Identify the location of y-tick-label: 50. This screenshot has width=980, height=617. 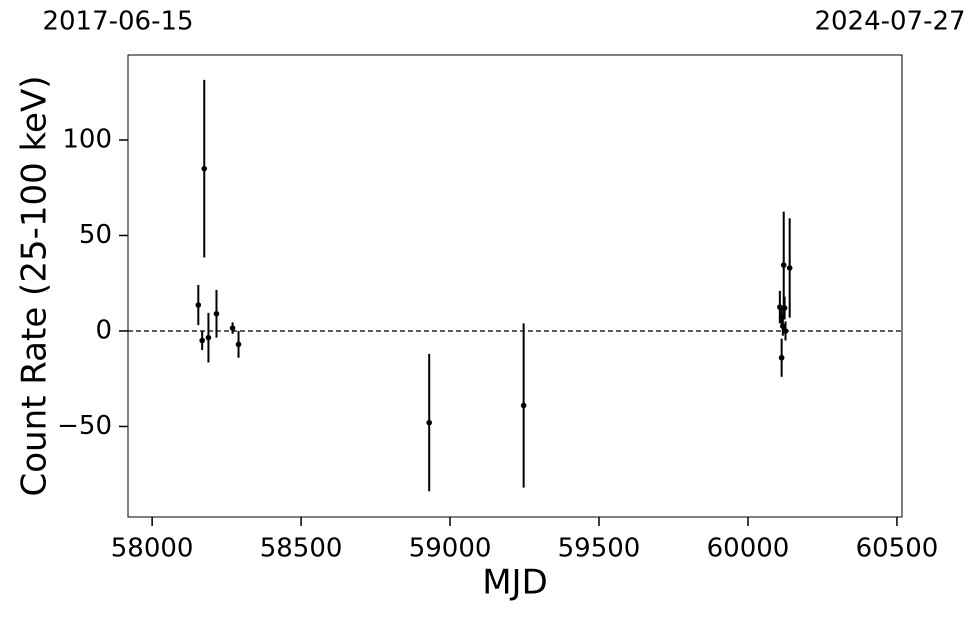
(95, 235).